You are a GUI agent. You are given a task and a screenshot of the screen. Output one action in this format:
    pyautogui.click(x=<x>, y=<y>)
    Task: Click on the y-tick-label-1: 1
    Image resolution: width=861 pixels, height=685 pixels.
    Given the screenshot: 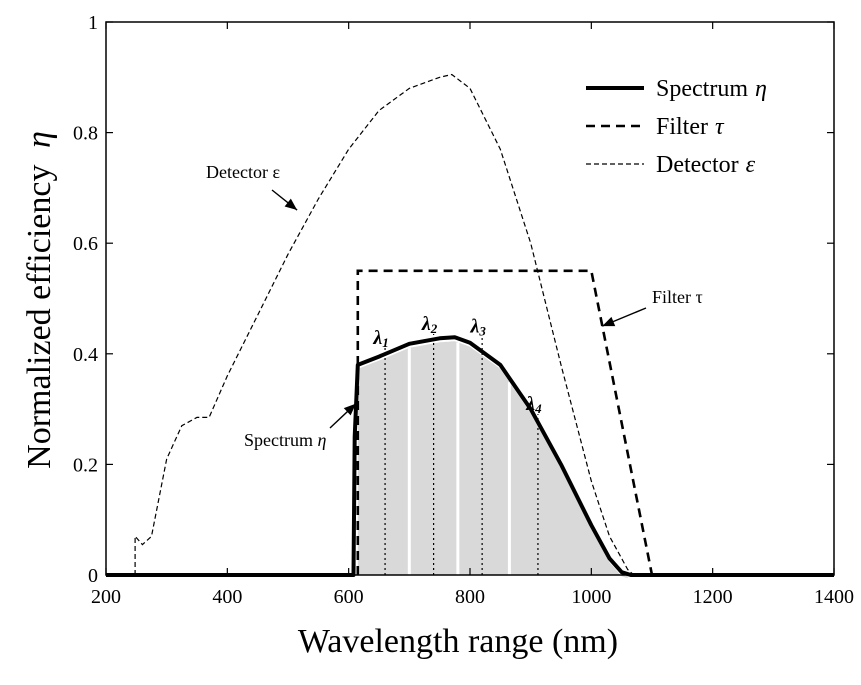 What is the action you would take?
    pyautogui.click(x=93, y=23)
    